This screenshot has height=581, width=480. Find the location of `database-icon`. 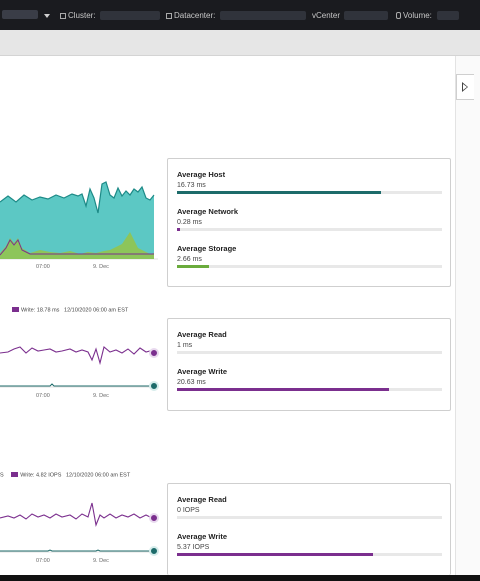

database-icon is located at coordinates (398, 15).